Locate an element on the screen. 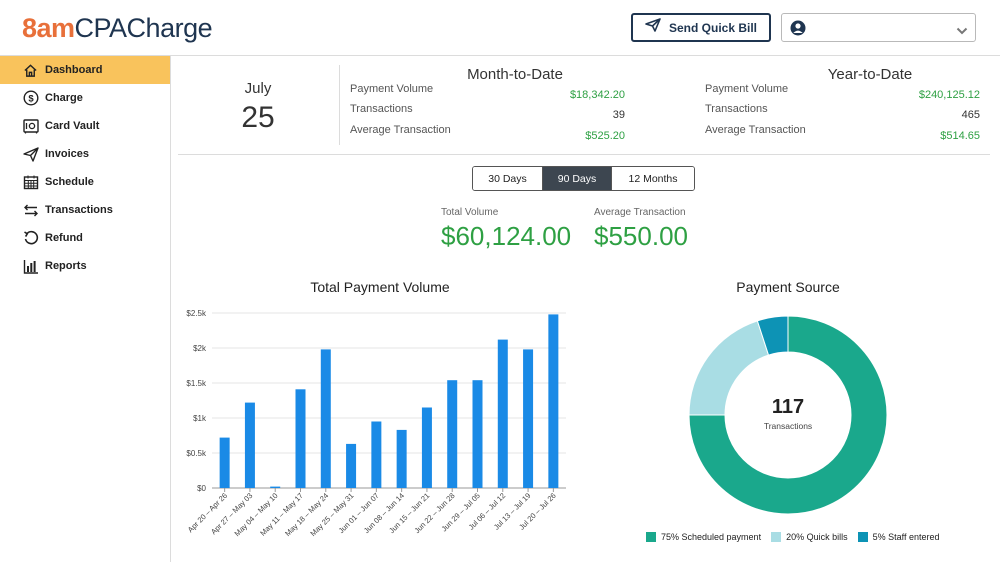  current-date: July 25 is located at coordinates (258, 107).